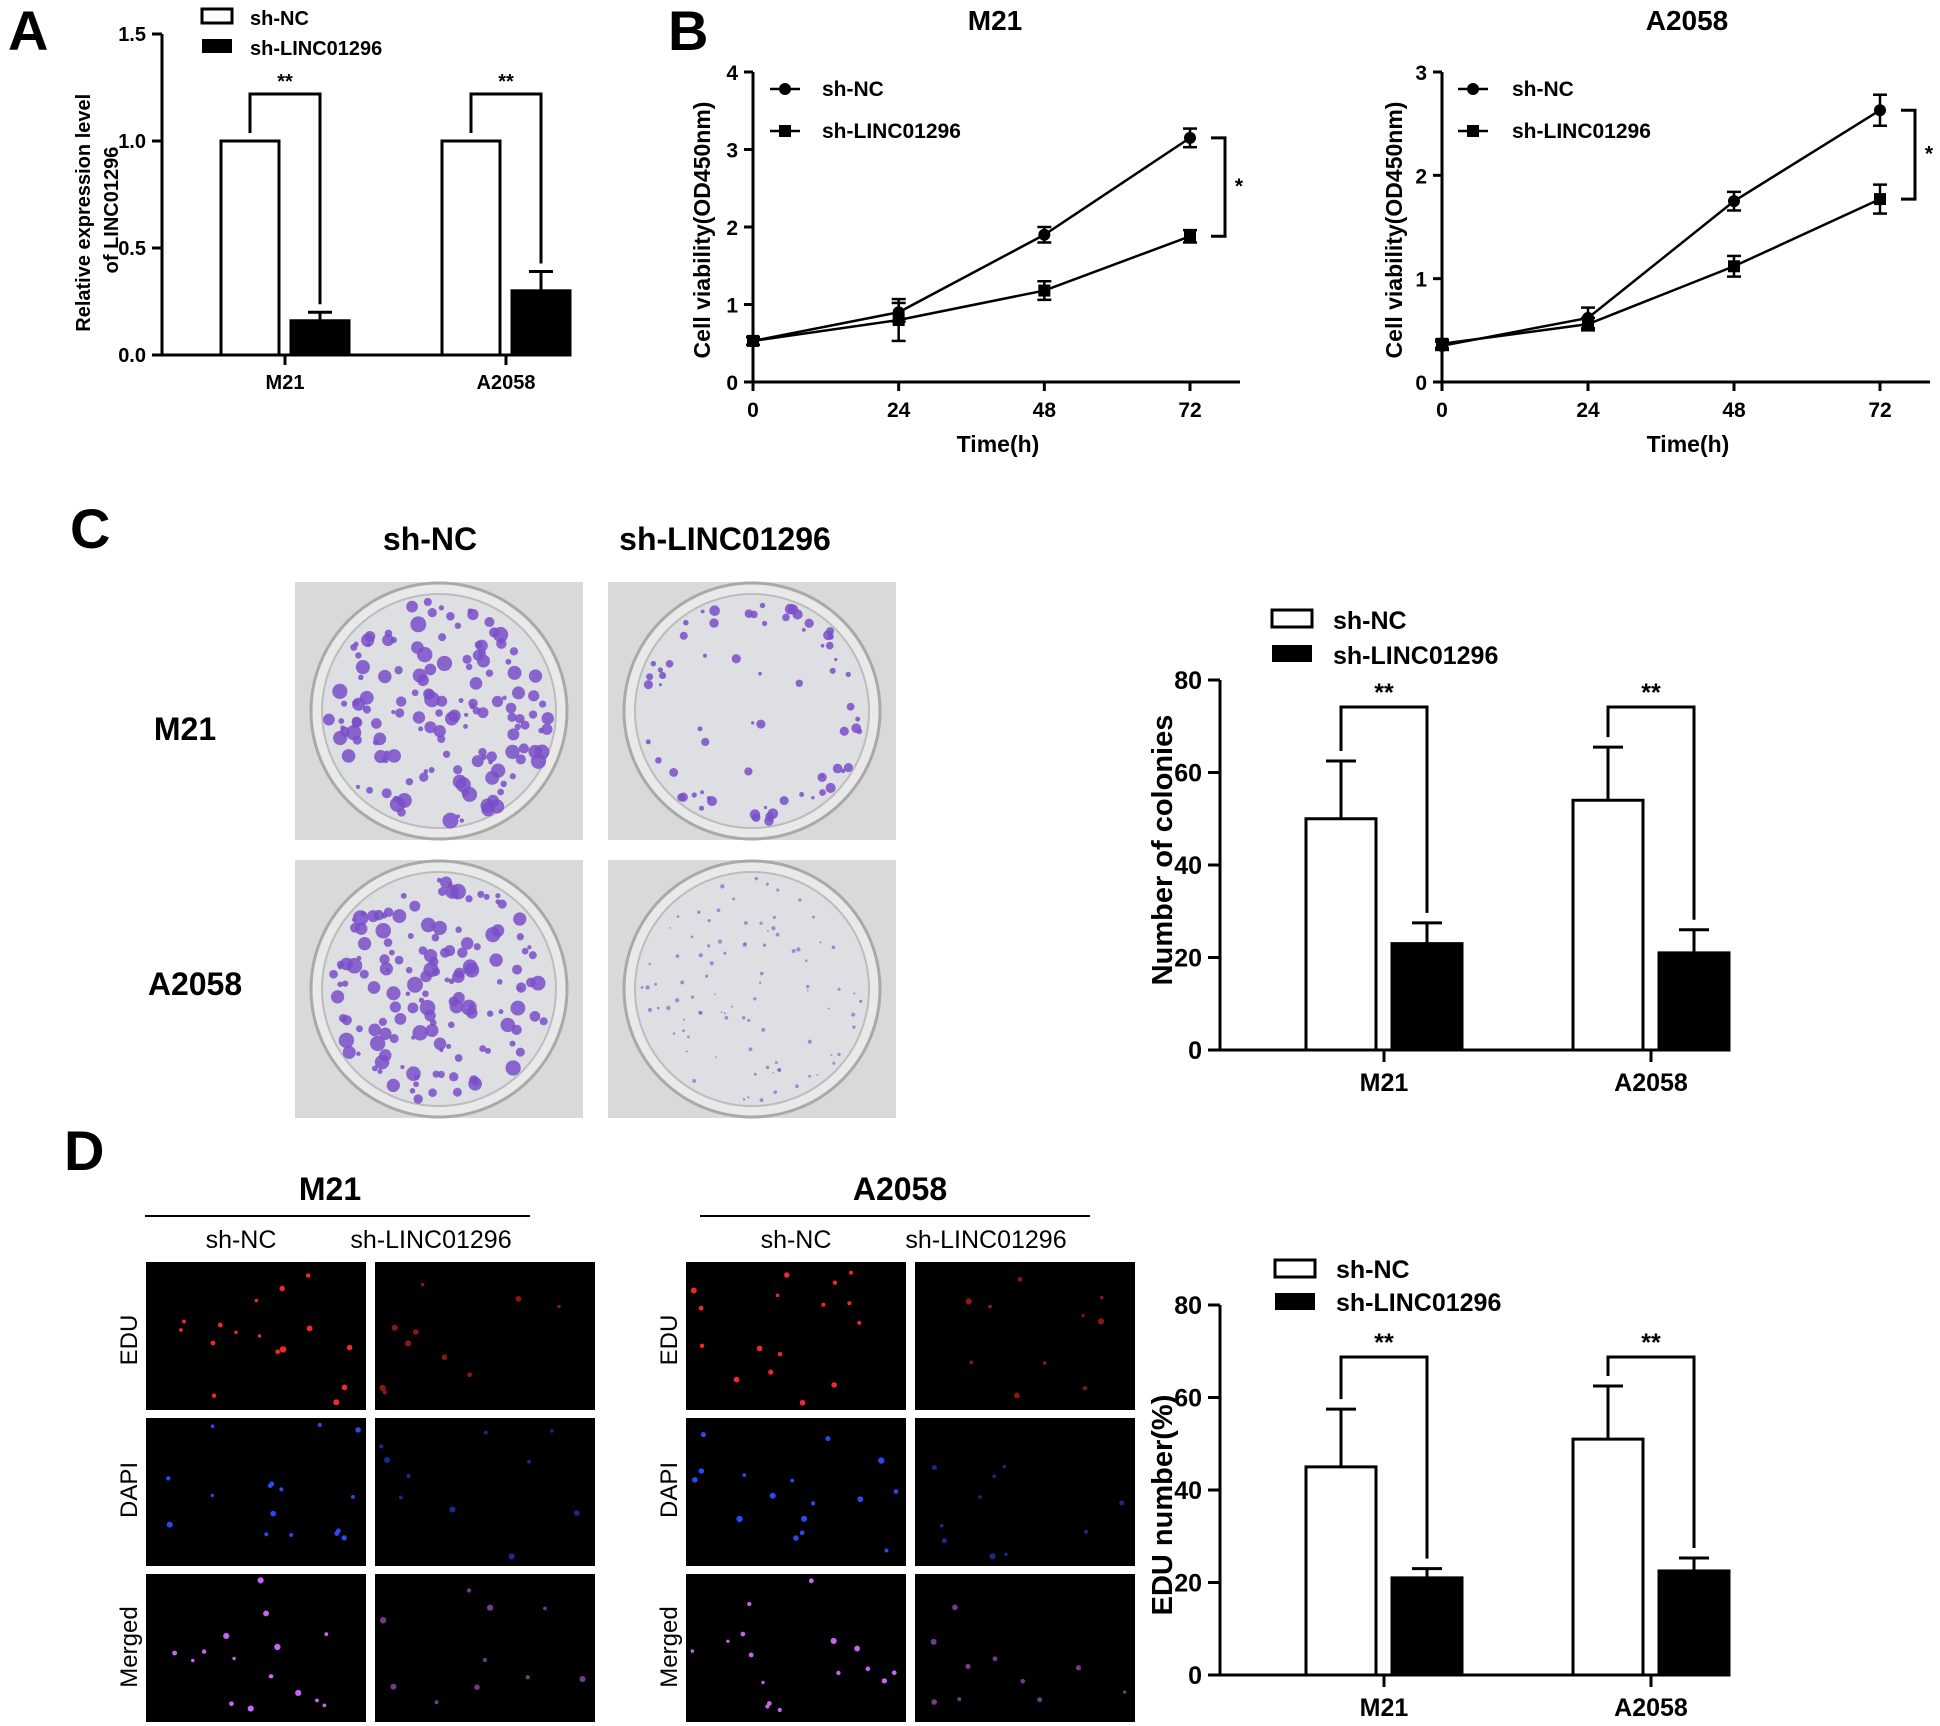 Image resolution: width=1940 pixels, height=1726 pixels. Describe the element at coordinates (1384, 1708) in the screenshot. I see `panel-d-x-tick-label: M21` at that location.